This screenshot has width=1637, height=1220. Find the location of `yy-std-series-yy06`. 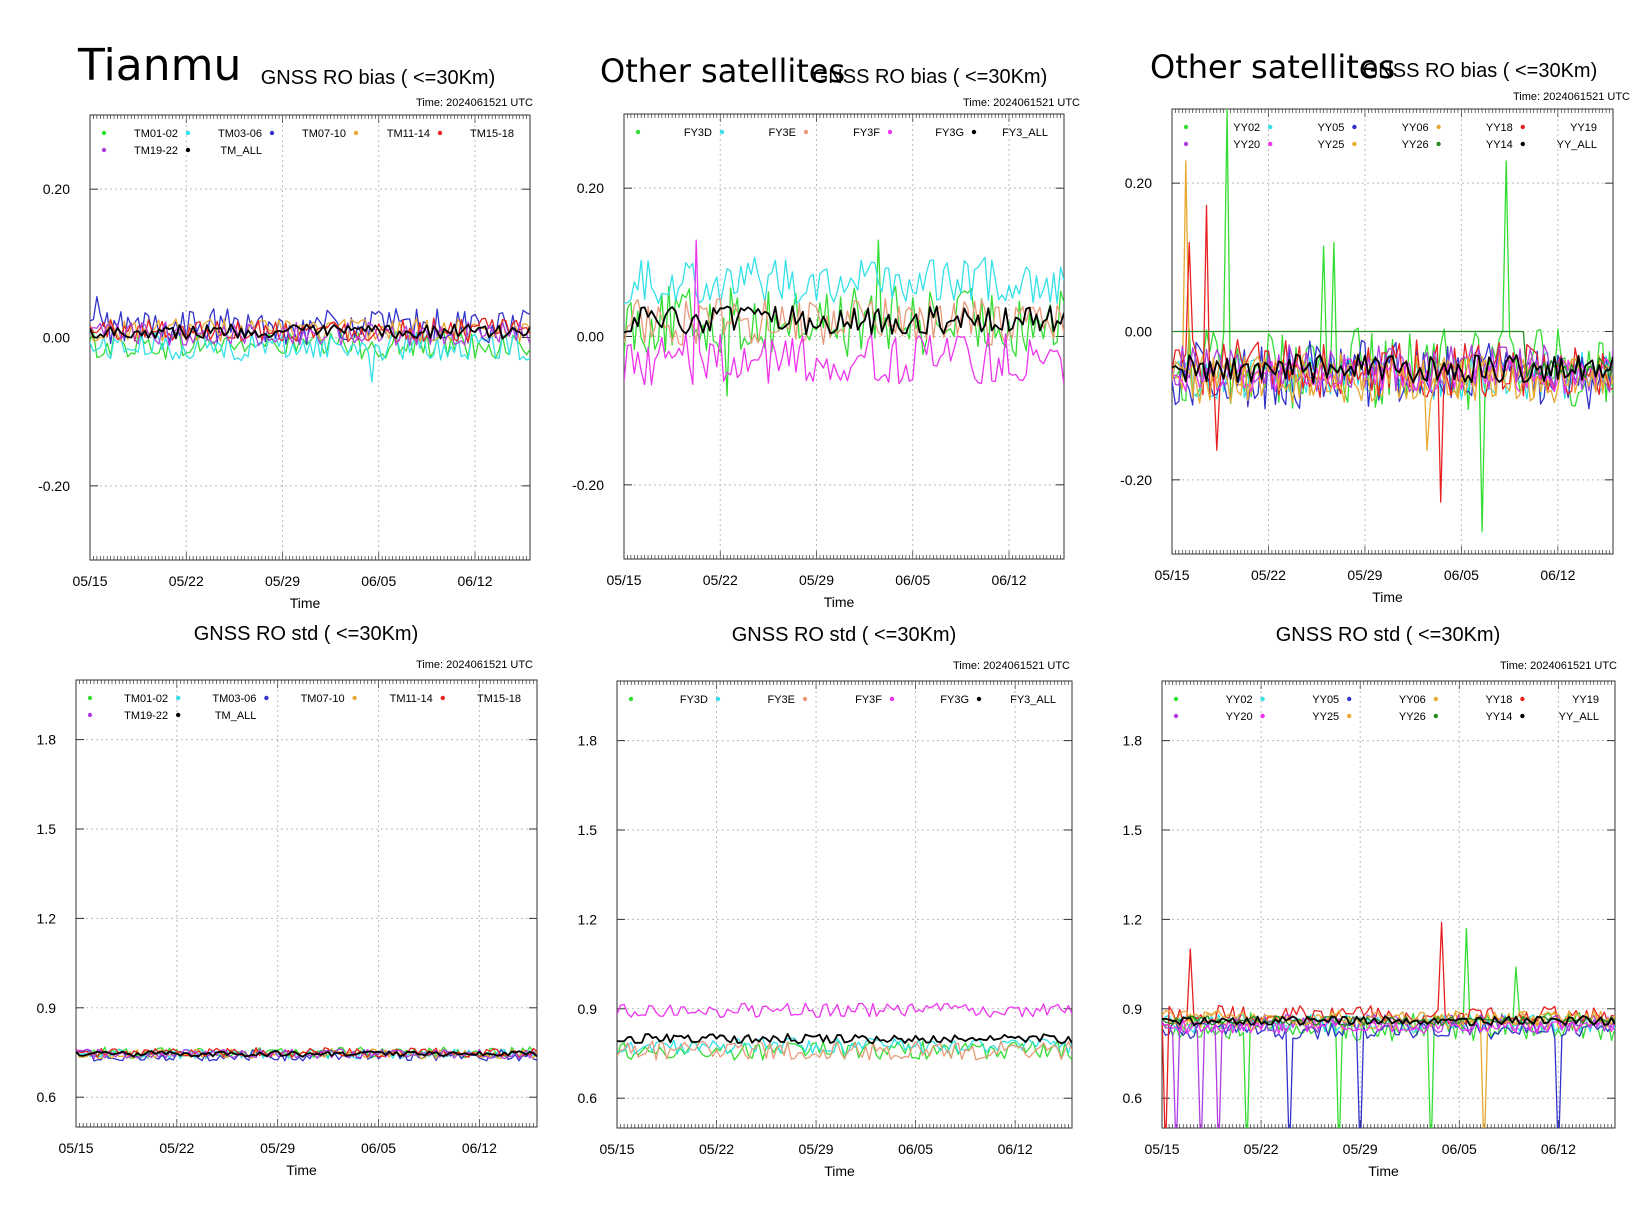

yy-std-series-yy06 is located at coordinates (1388, 1074).